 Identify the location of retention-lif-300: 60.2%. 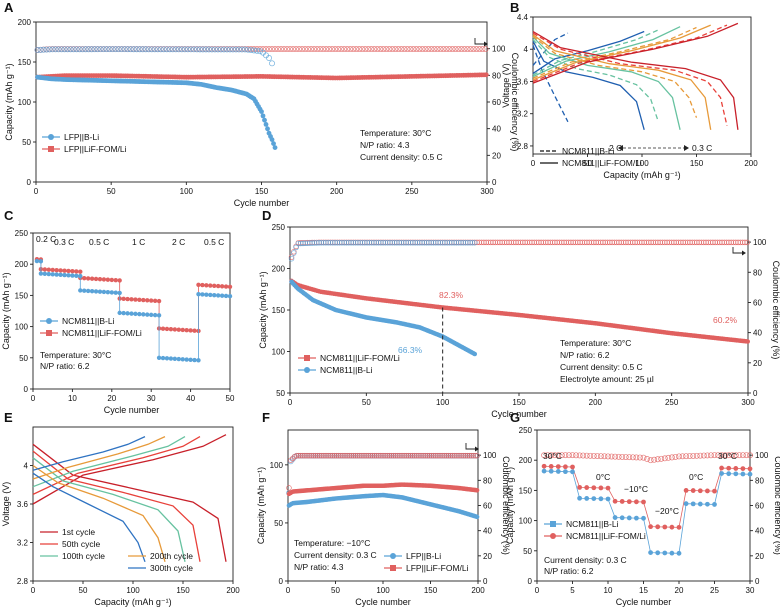
(725, 320).